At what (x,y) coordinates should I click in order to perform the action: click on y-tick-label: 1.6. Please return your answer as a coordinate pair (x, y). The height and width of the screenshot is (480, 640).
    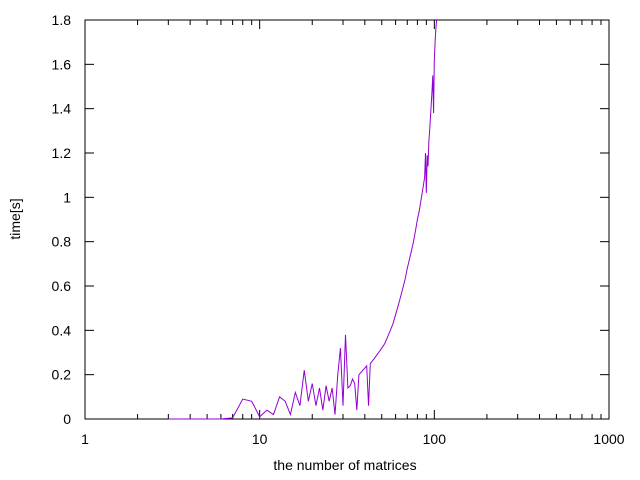
    Looking at the image, I should click on (62, 64).